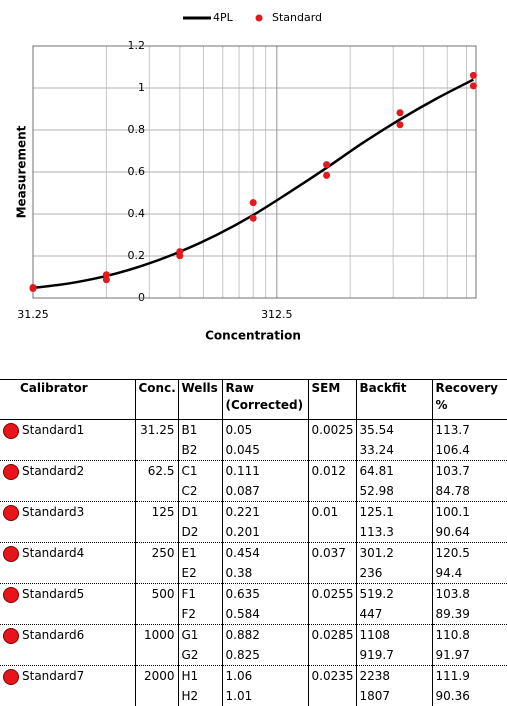 This screenshot has height=706, width=507. I want to click on well-cell-text: F2, so click(189, 614).